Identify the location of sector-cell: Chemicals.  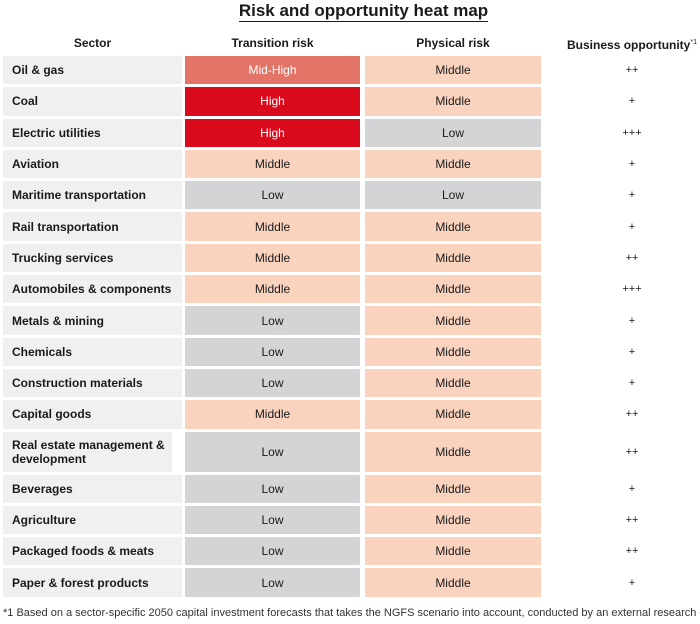
(92, 351).